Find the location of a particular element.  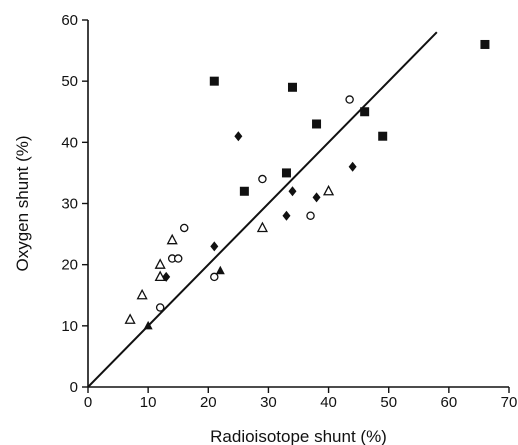

y-tick-label: 50 is located at coordinates (69, 81).